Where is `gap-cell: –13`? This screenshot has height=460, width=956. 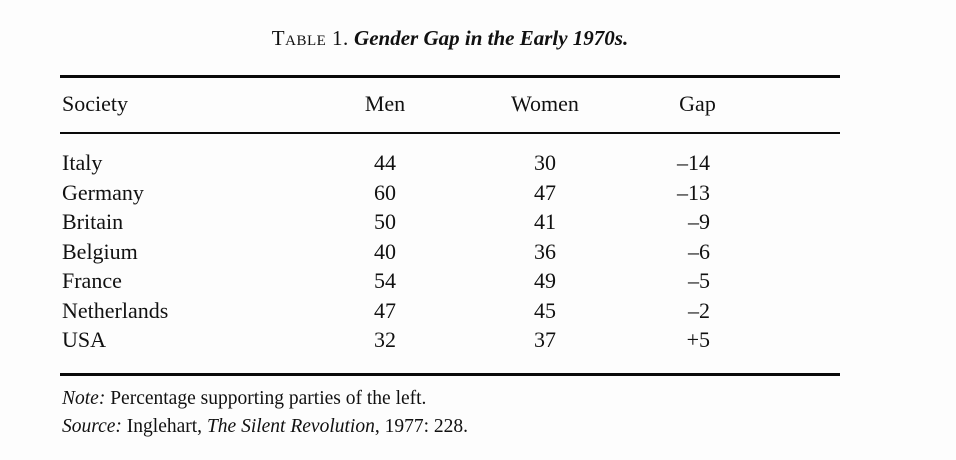 gap-cell: –13 is located at coordinates (693, 192).